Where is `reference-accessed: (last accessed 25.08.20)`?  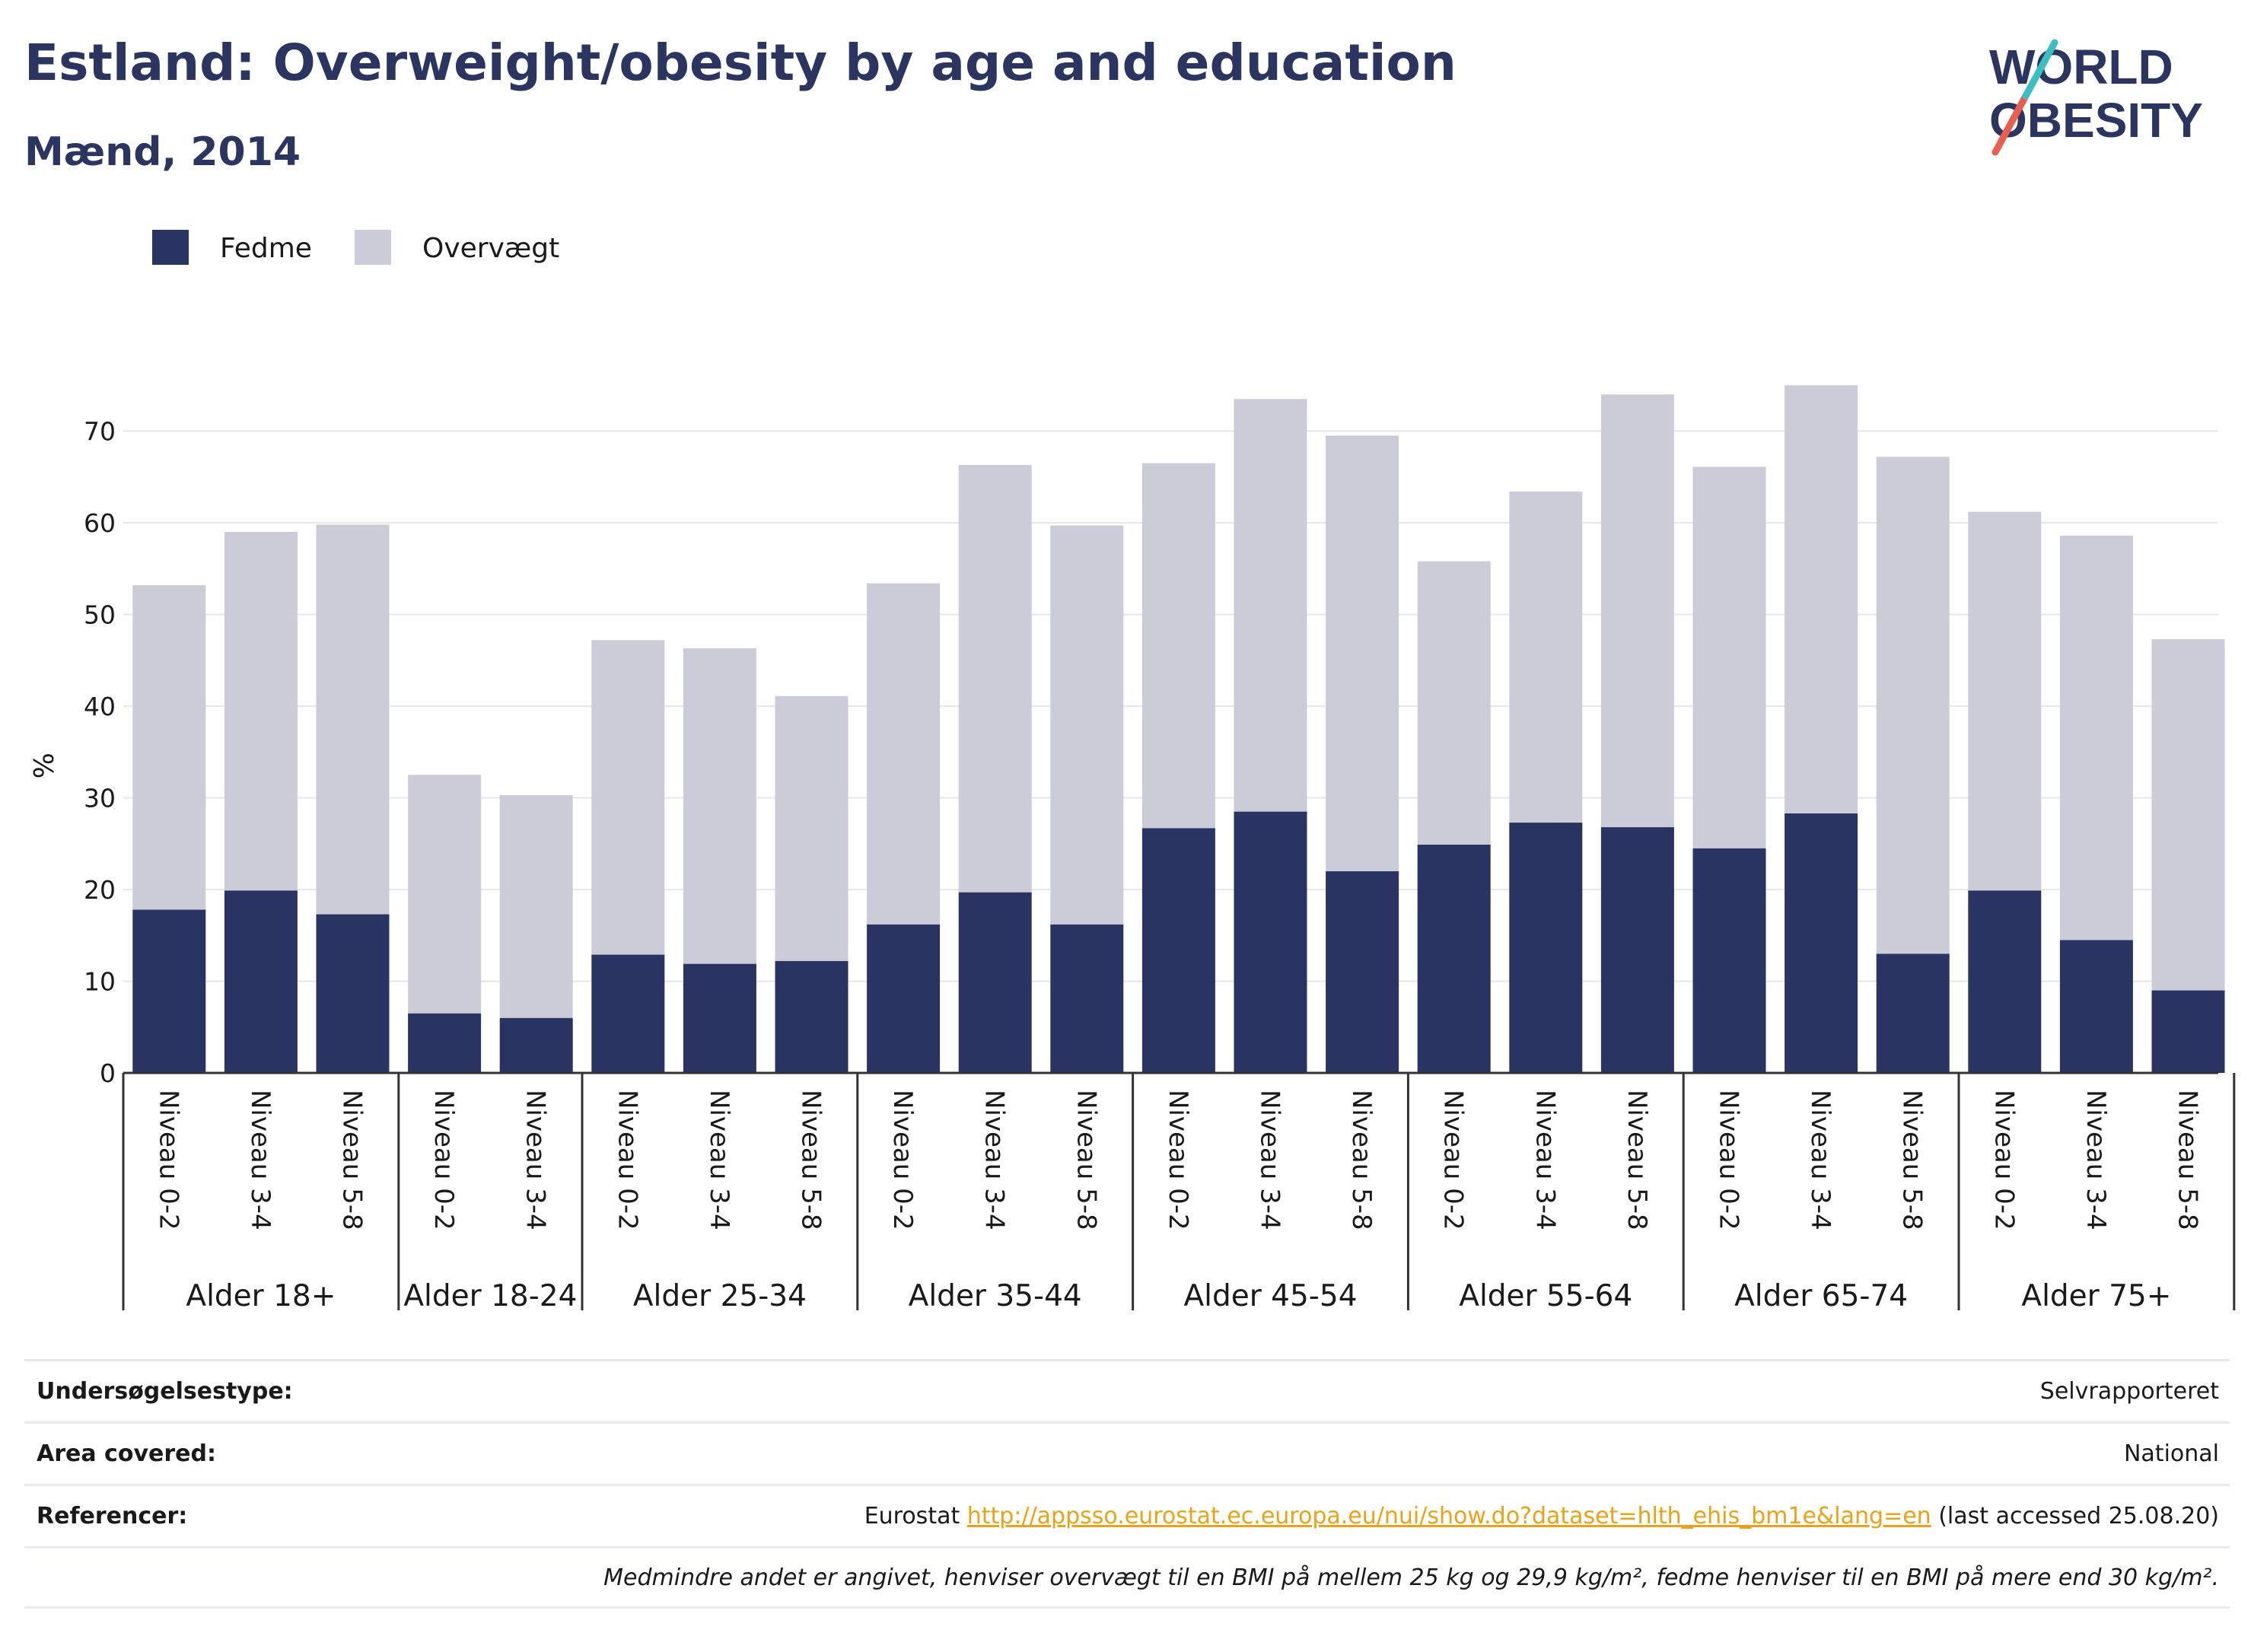
reference-accessed: (last accessed 25.08.20) is located at coordinates (2075, 1516).